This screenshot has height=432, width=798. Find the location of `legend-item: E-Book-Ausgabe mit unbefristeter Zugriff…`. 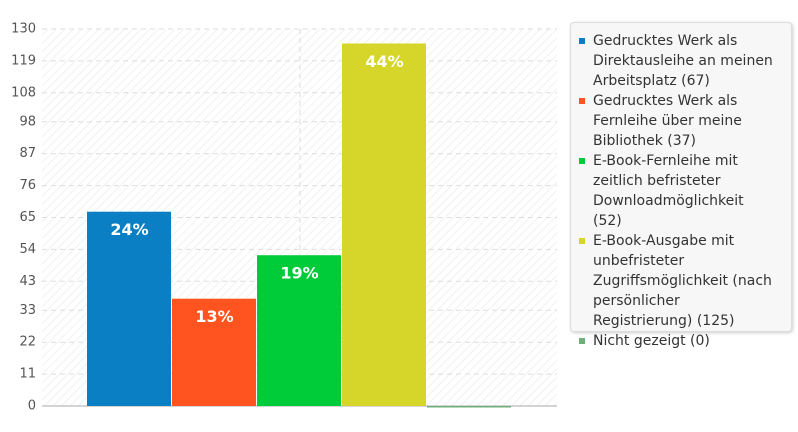

legend-item: E-Book-Ausgabe mit unbefristeter Zugriff… is located at coordinates (680, 281).